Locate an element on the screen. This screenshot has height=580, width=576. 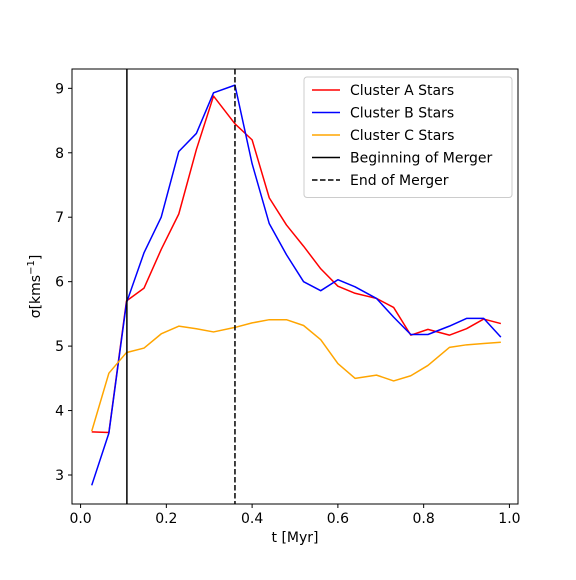
x-tick-label: 0.4 is located at coordinates (252, 519).